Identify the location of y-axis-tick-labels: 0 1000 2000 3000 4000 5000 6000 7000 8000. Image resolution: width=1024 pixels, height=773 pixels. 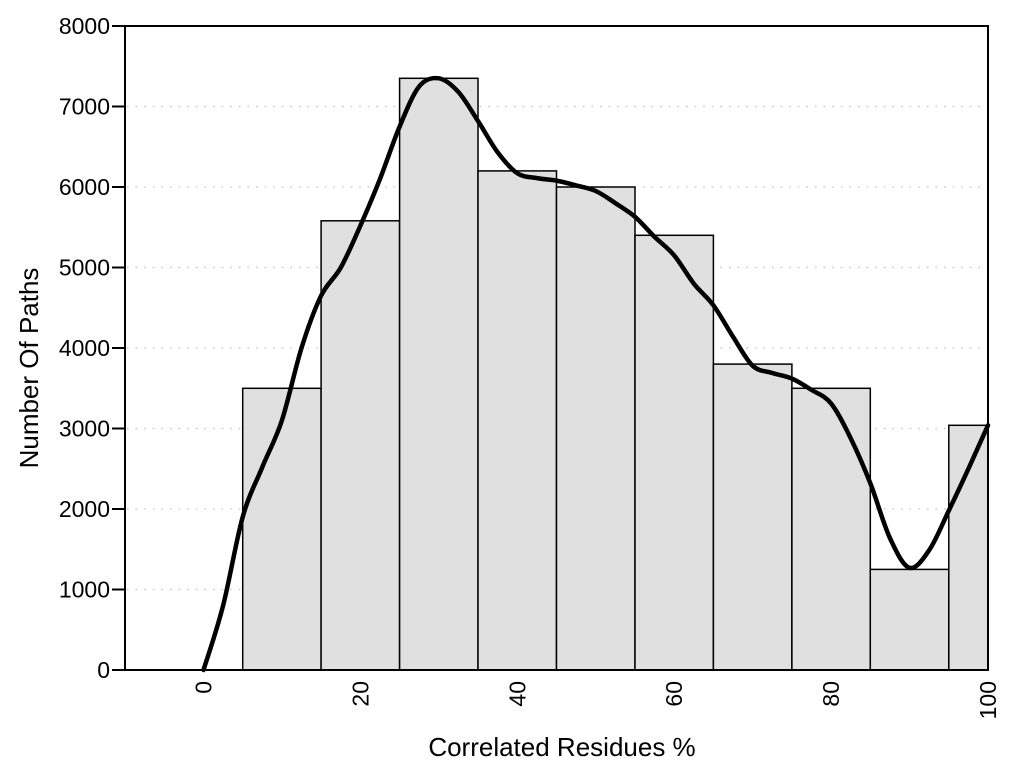
(84, 348).